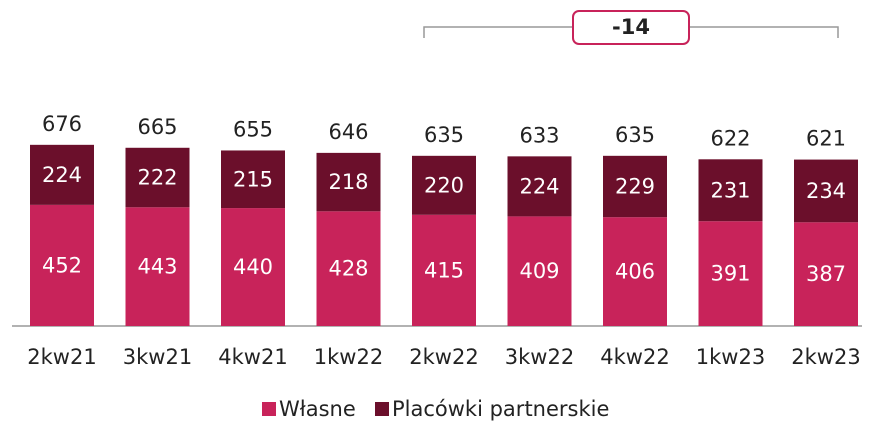  I want to click on x-tick-label: 4kw22, so click(634, 357).